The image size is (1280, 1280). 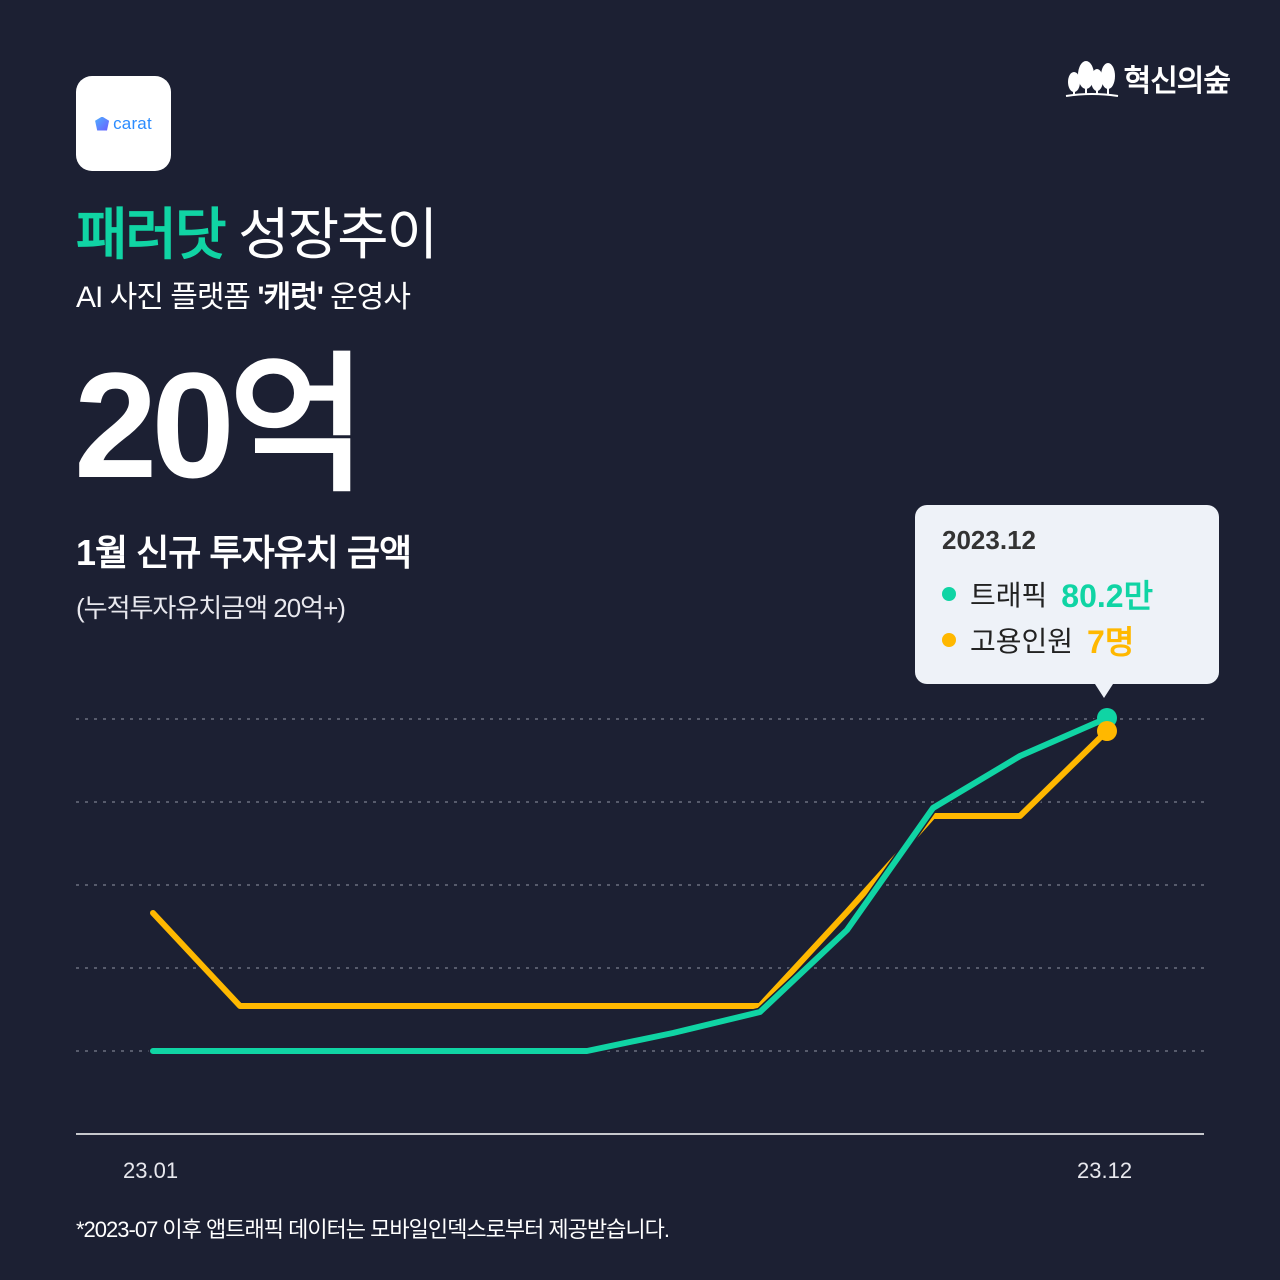 What do you see at coordinates (949, 594) in the screenshot?
I see `traffic-legend-dot-icon` at bounding box center [949, 594].